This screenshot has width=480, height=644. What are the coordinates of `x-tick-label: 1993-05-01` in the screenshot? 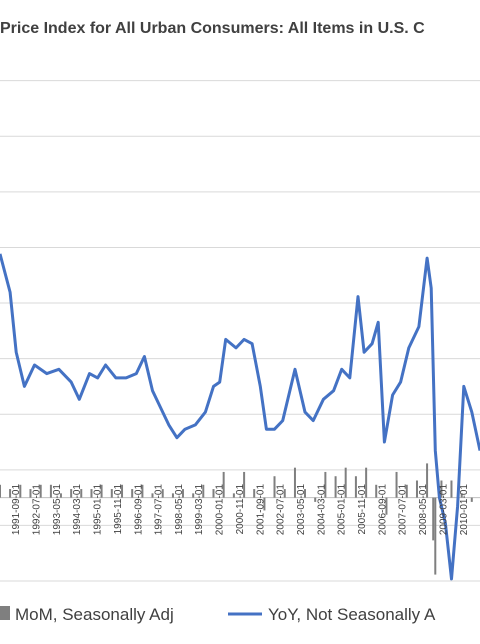 It's located at (57, 510).